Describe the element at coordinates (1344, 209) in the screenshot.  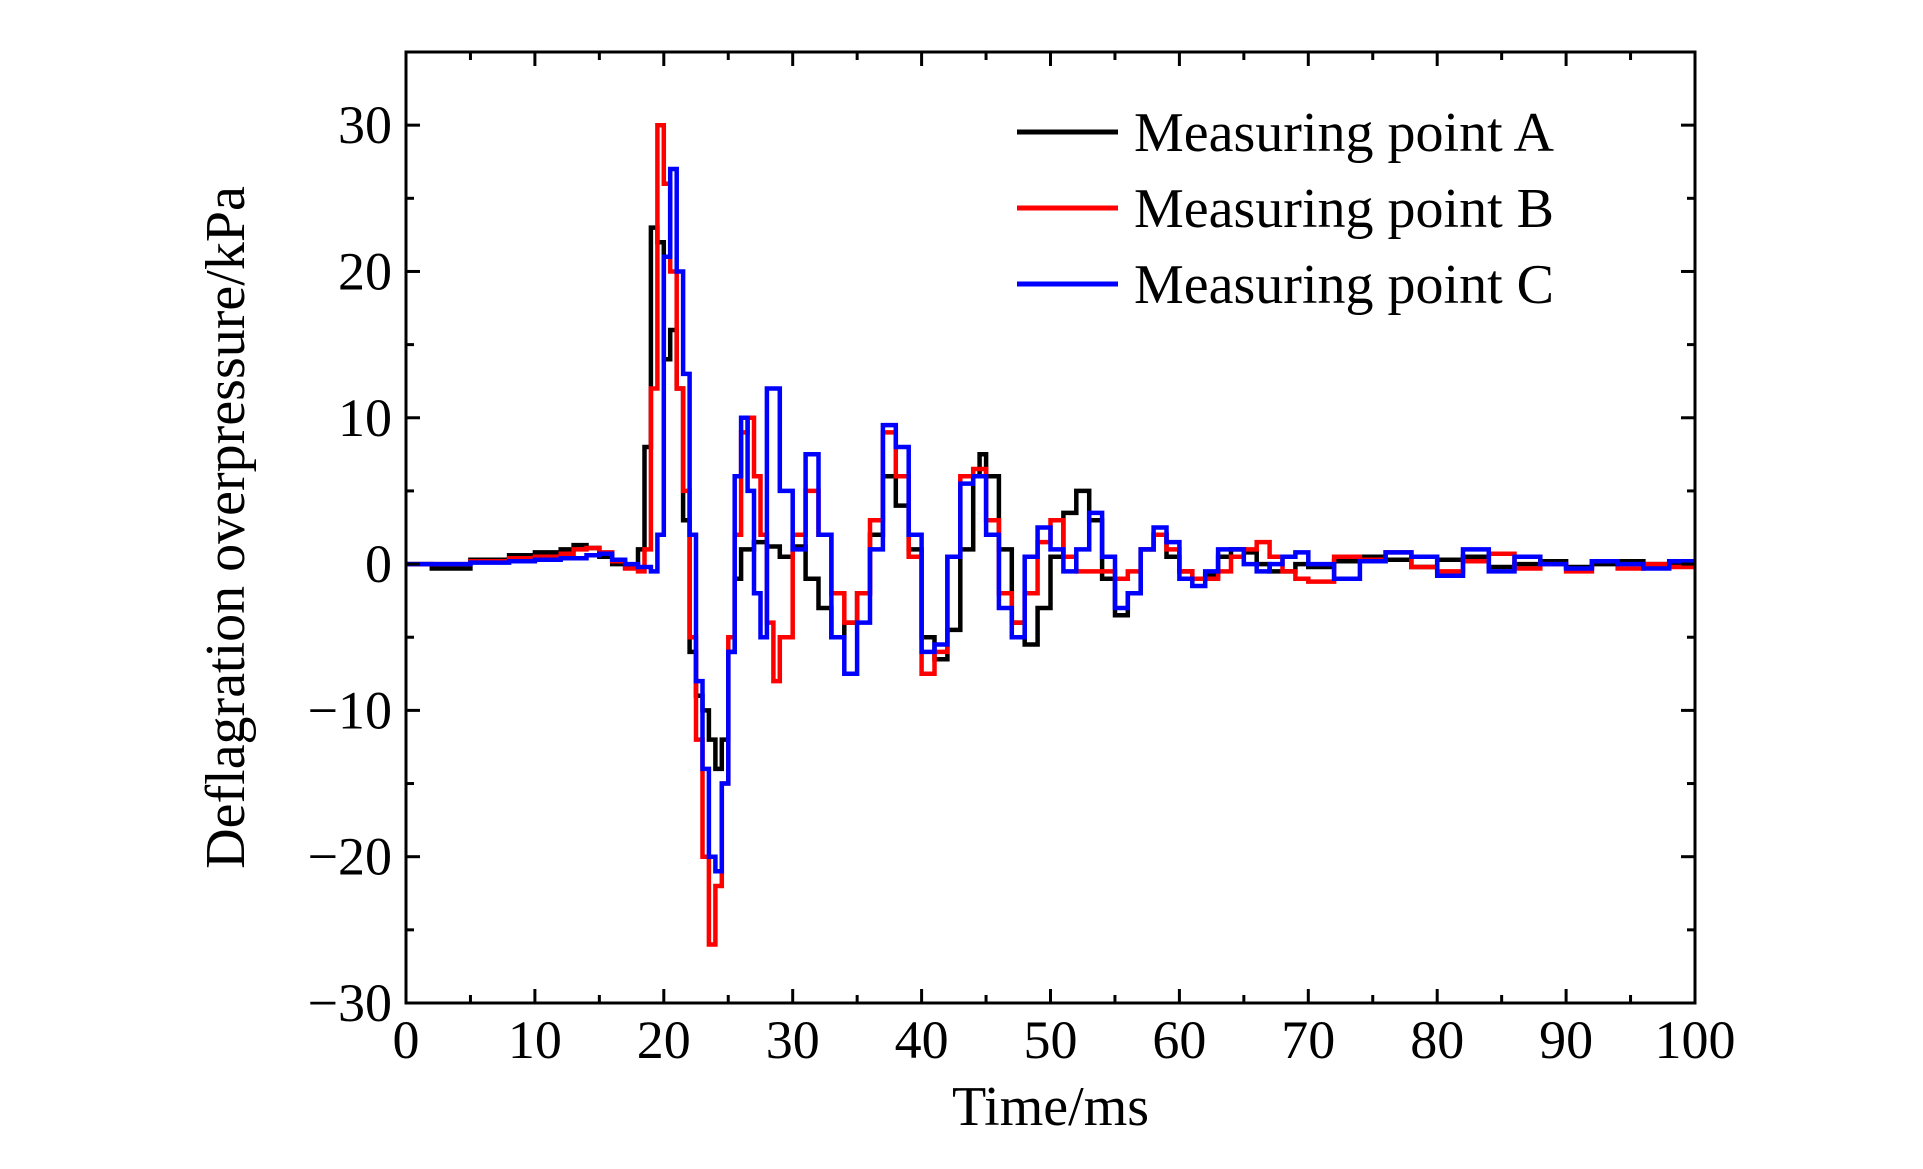
I see `legend-label-b: Measuring point B` at that location.